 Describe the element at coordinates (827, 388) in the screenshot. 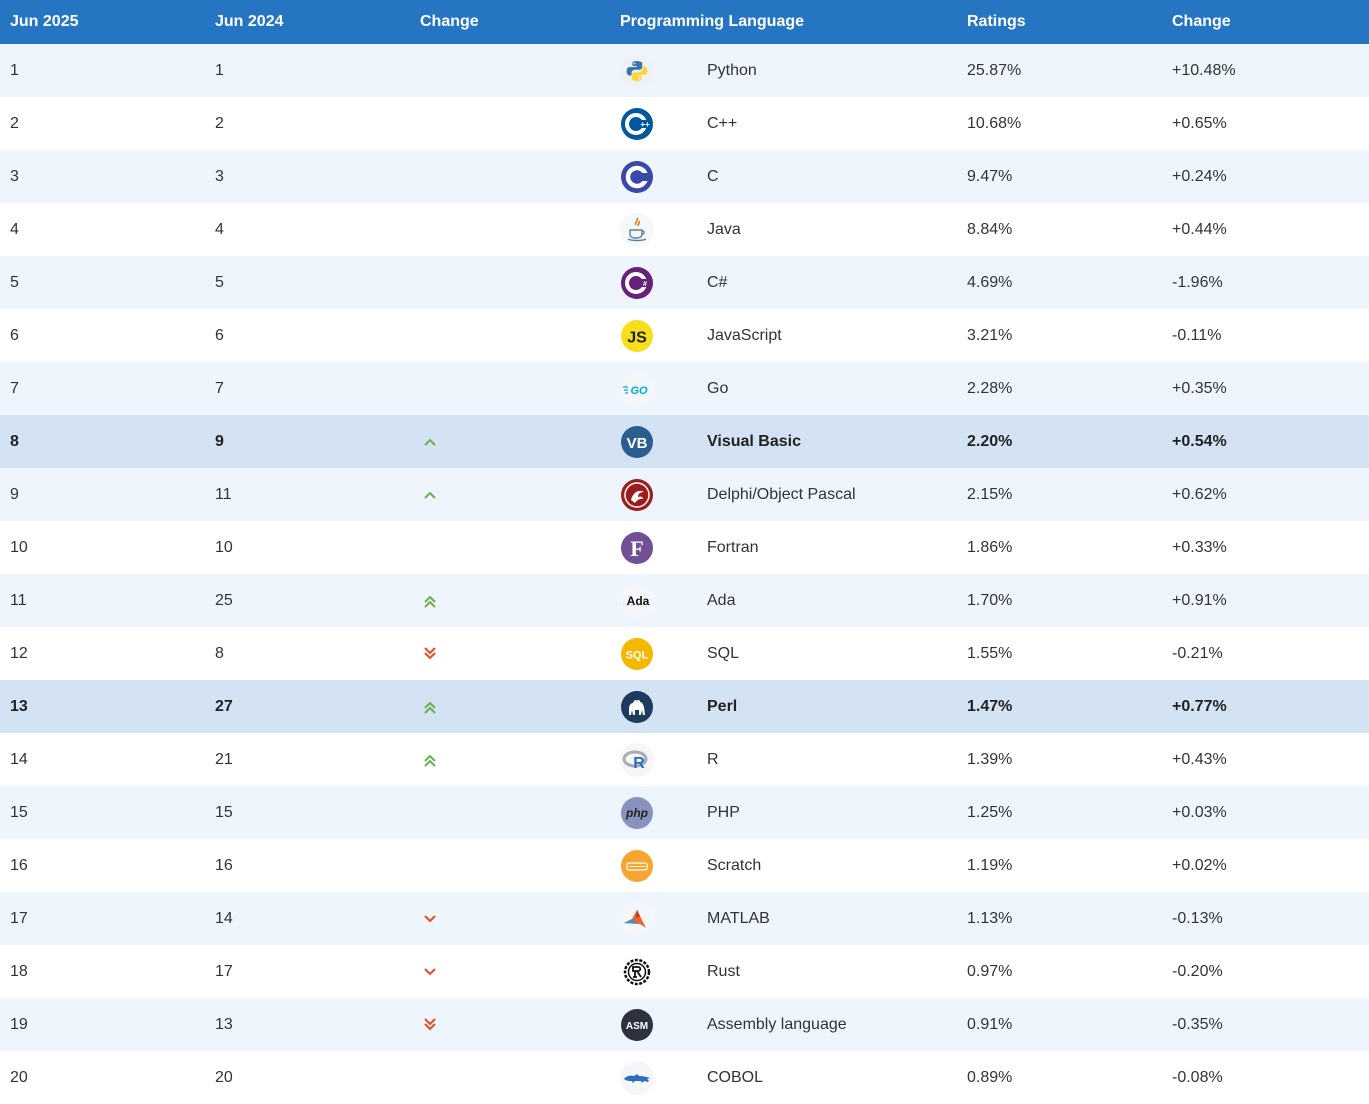

I see `language-name: Go` at that location.